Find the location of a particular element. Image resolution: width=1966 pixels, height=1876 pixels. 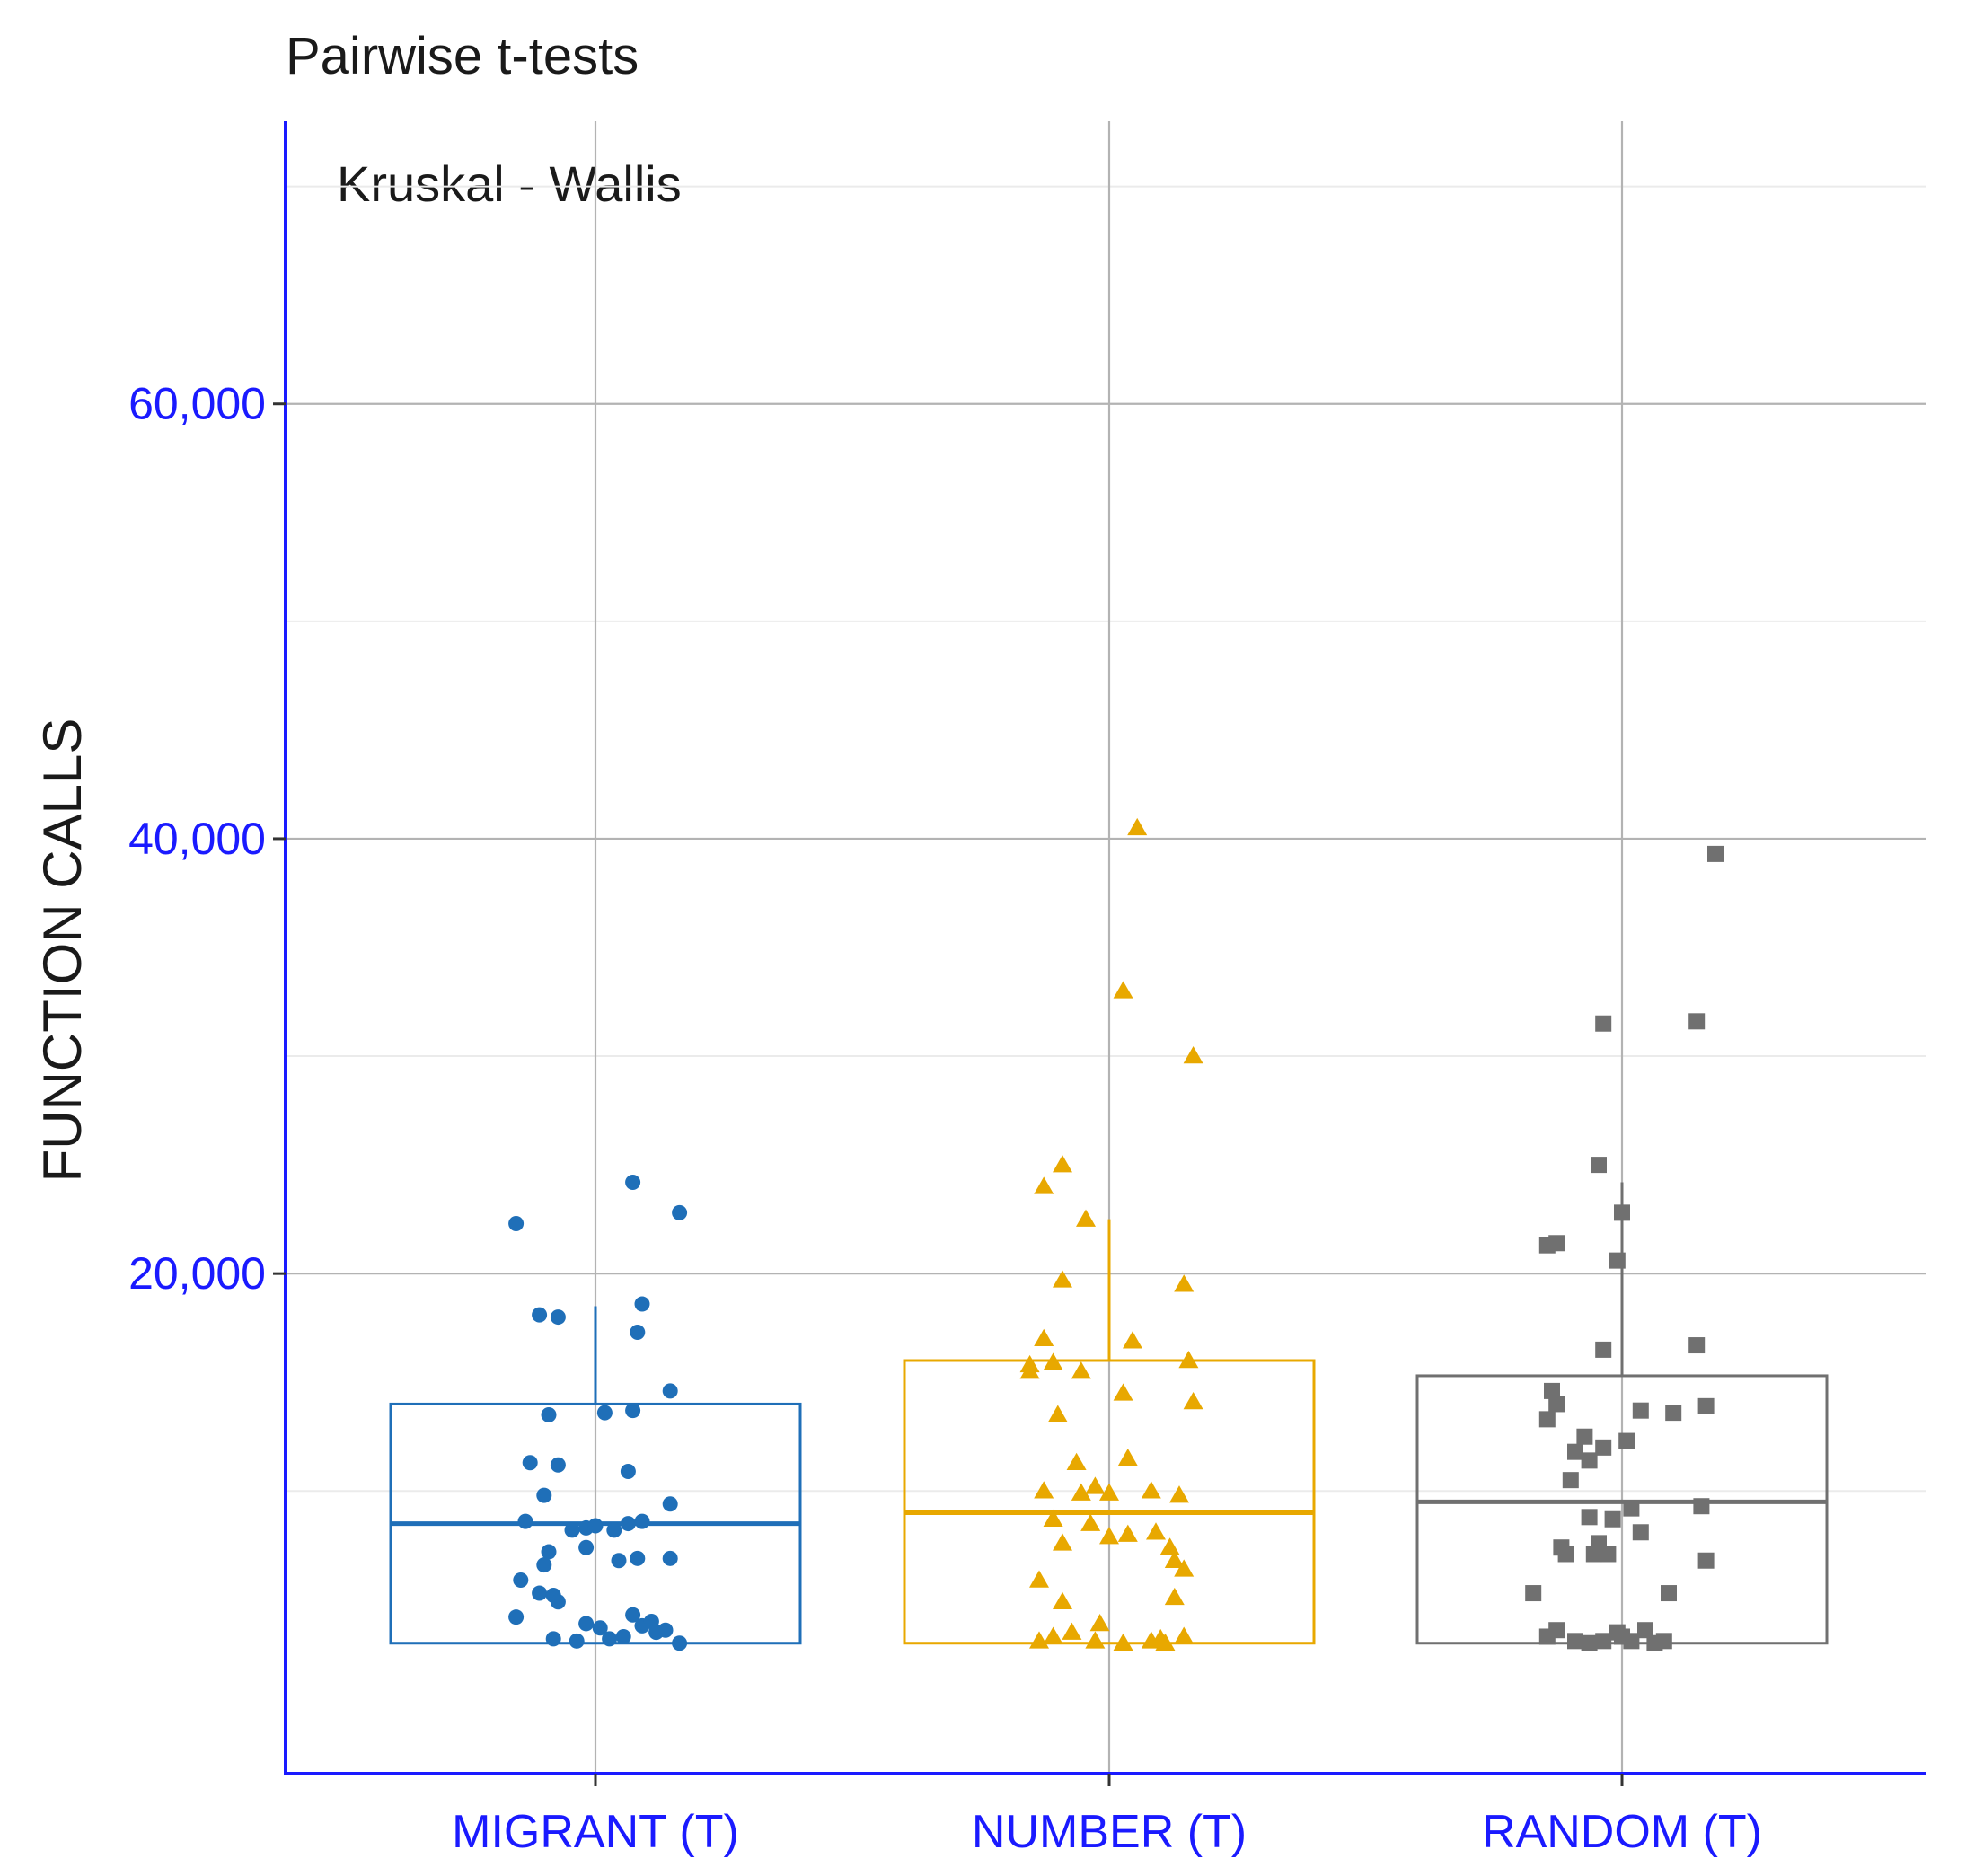

x-tick-label: RANDOM (T) is located at coordinates (1622, 1832).